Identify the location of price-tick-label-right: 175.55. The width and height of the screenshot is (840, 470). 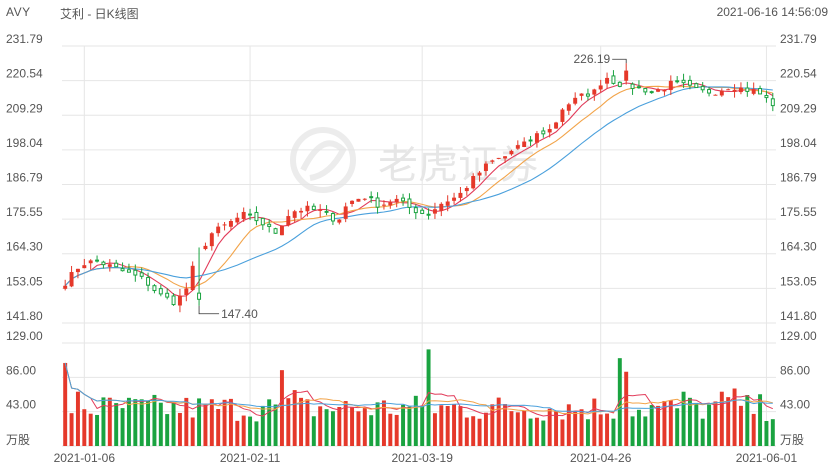
(798, 212).